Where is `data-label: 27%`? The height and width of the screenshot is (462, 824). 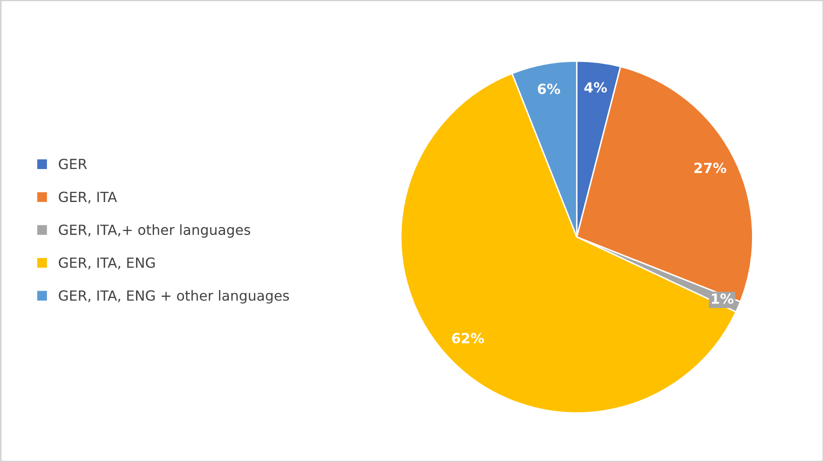 data-label: 27% is located at coordinates (710, 168).